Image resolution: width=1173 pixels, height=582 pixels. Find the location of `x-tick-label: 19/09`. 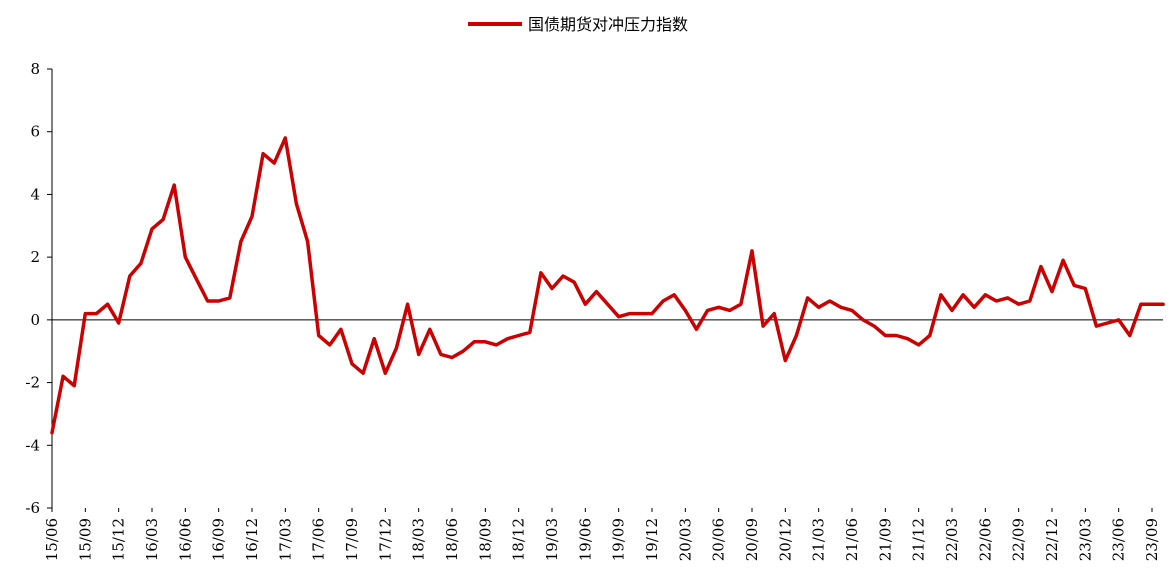

x-tick-label: 19/09 is located at coordinates (619, 539).